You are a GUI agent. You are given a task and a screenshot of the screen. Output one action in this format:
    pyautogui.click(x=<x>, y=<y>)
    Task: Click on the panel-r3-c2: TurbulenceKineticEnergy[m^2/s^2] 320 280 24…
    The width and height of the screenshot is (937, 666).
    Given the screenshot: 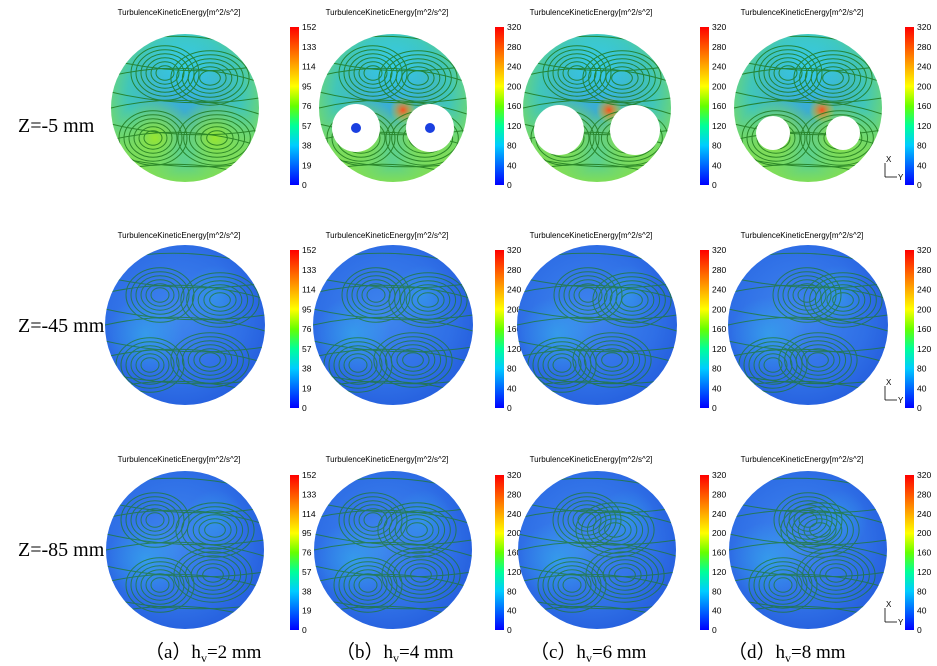 What is the action you would take?
    pyautogui.click(x=417, y=545)
    